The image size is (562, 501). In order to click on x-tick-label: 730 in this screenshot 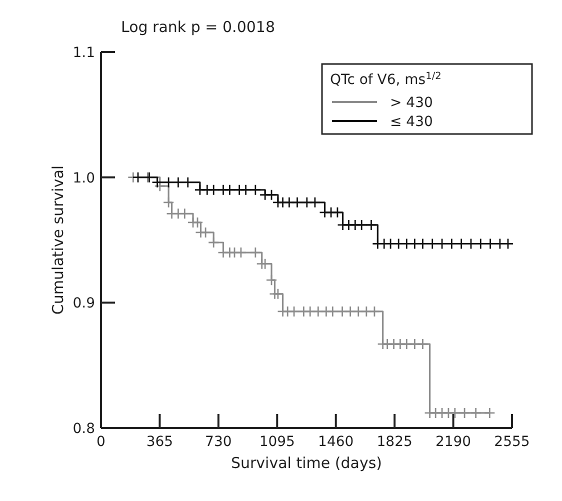, I will do `click(218, 442)`.